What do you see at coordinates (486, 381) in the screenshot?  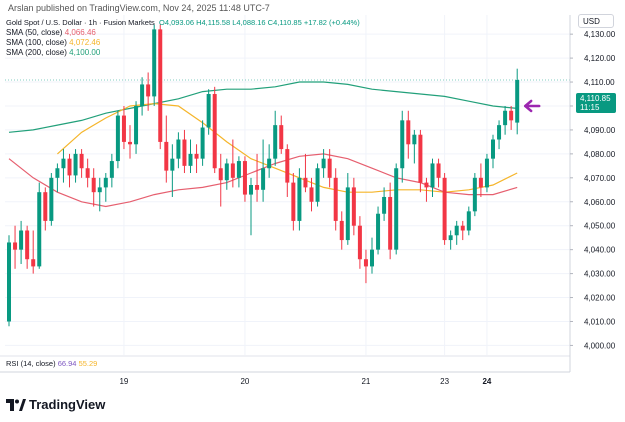 I see `x-tick-label: 24` at bounding box center [486, 381].